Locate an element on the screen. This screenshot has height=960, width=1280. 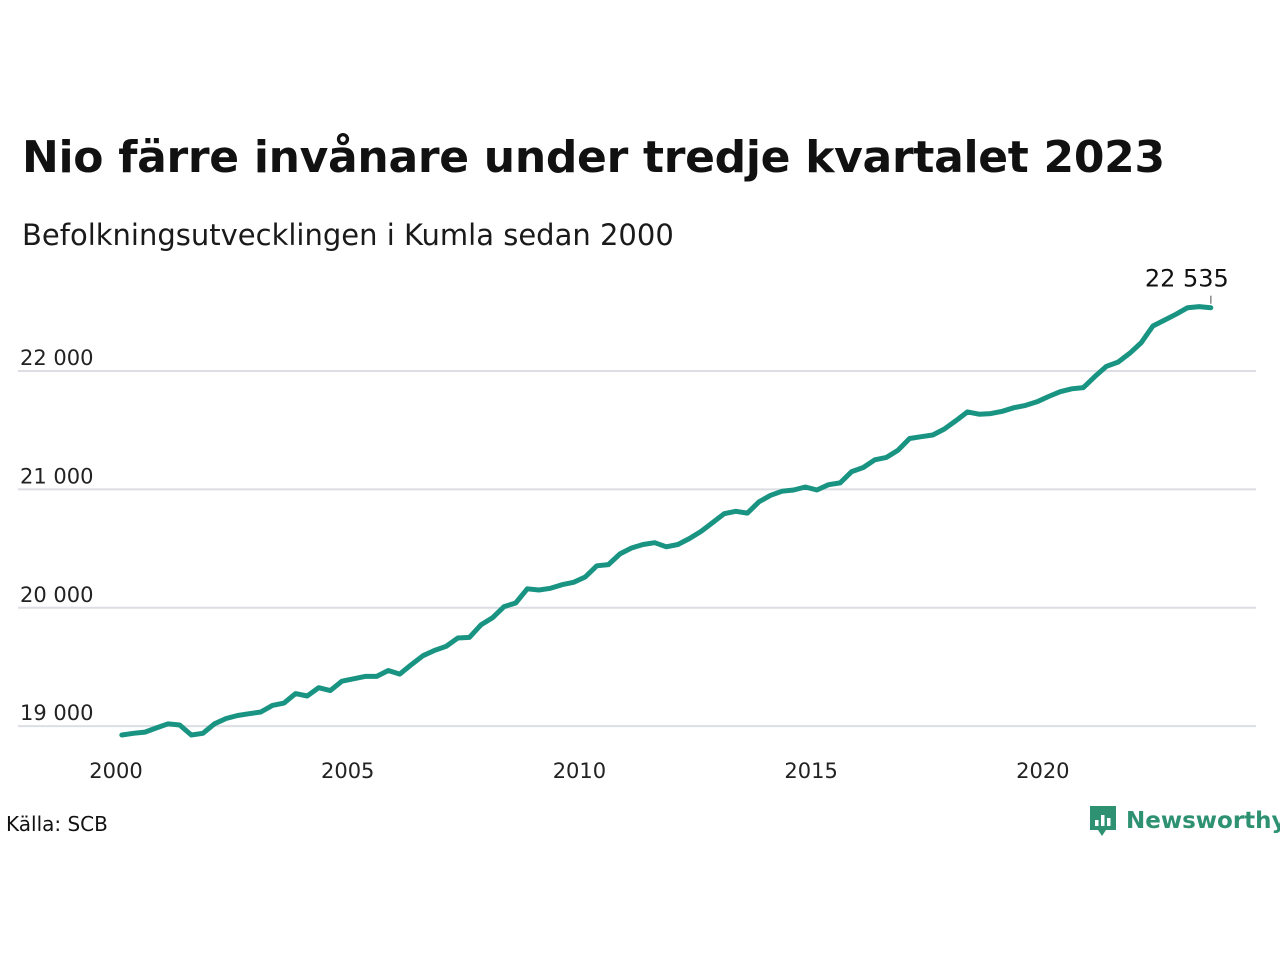
y-tick-label: 21 000 is located at coordinates (56, 476).